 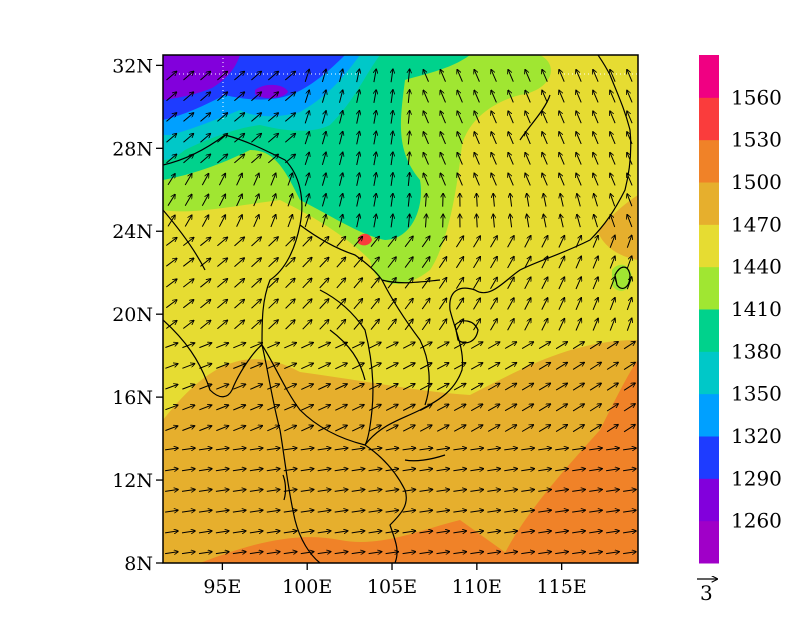 What do you see at coordinates (132, 398) in the screenshot?
I see `y-tick-label: 16N` at bounding box center [132, 398].